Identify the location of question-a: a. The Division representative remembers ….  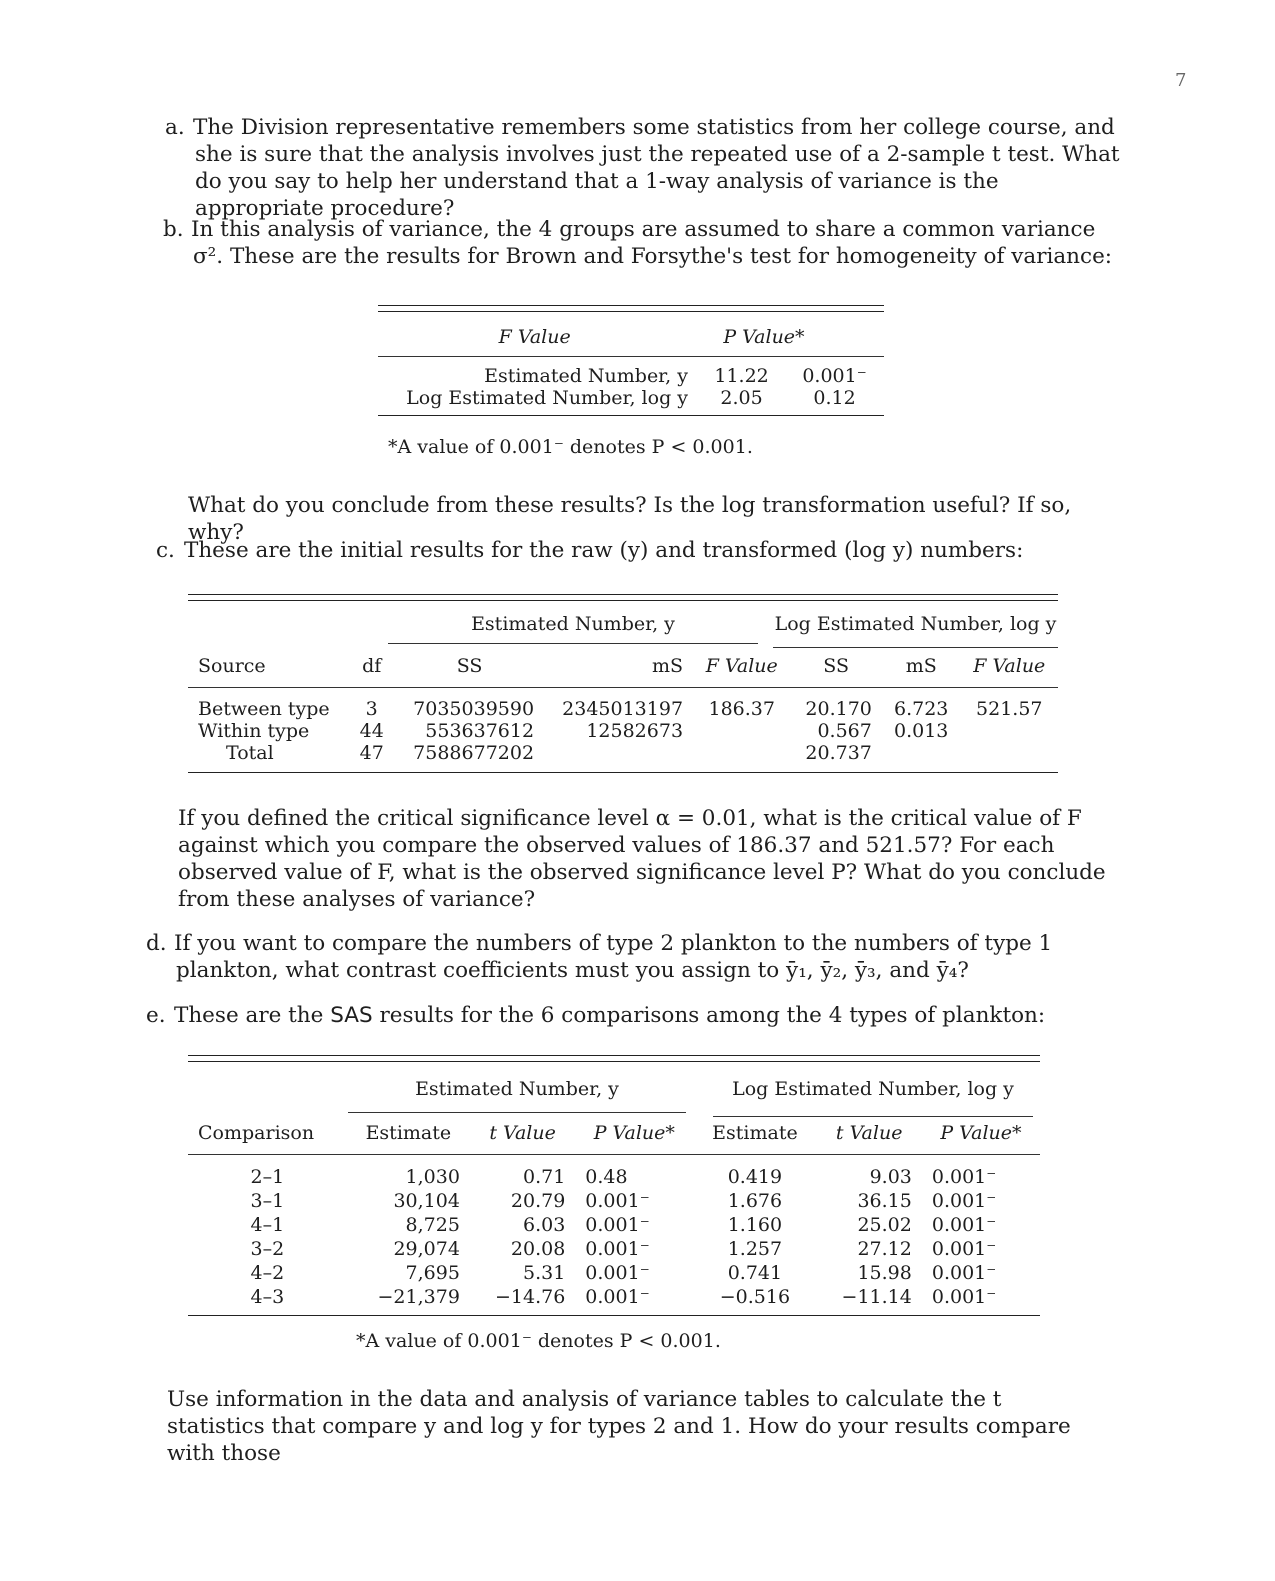
(647, 168).